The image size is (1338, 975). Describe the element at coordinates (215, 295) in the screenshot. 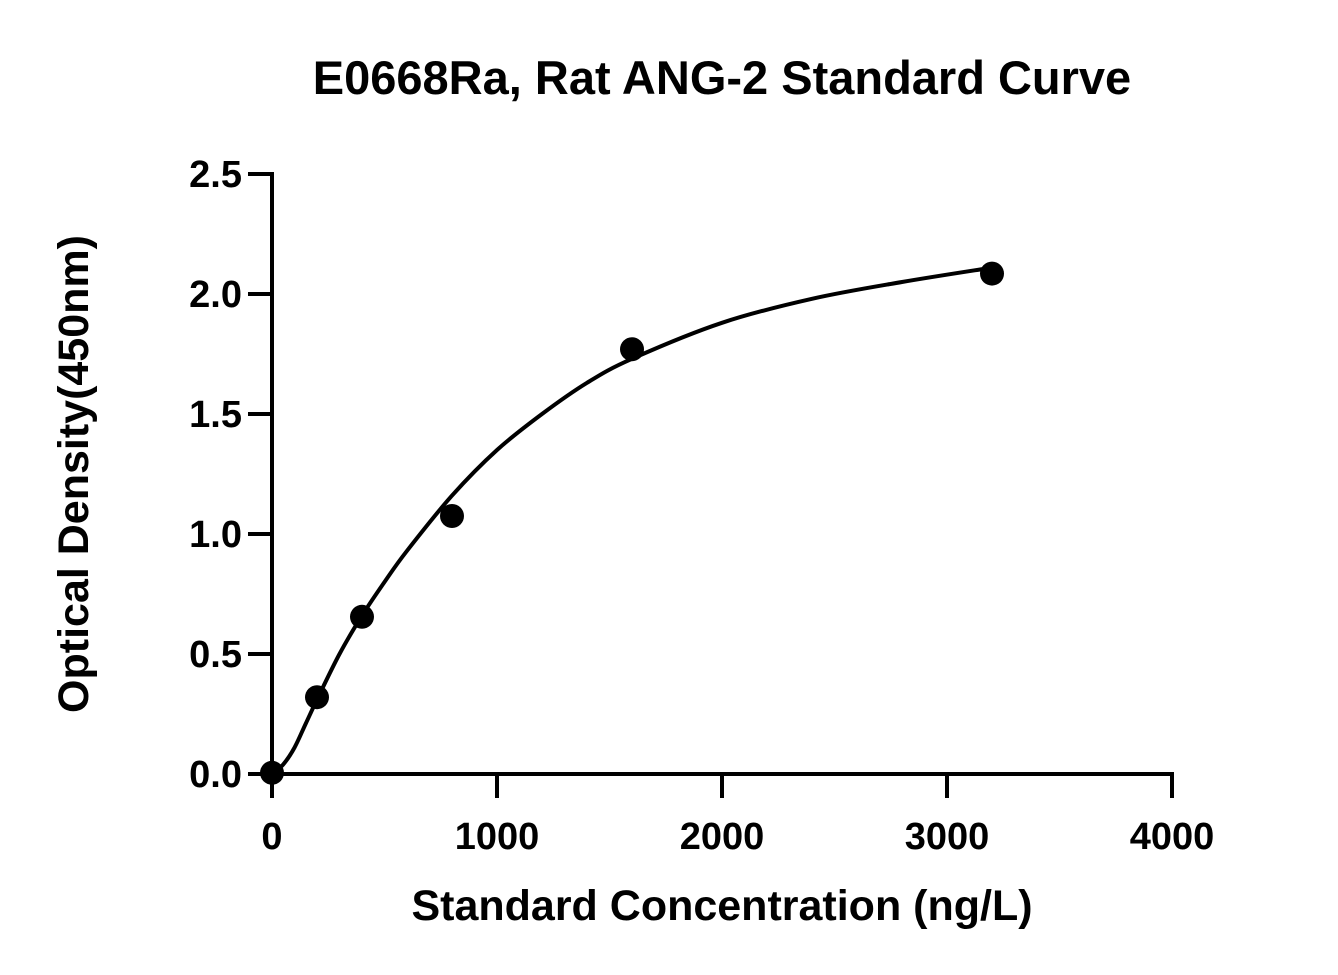

I see `y-tick-label: 2.0` at that location.